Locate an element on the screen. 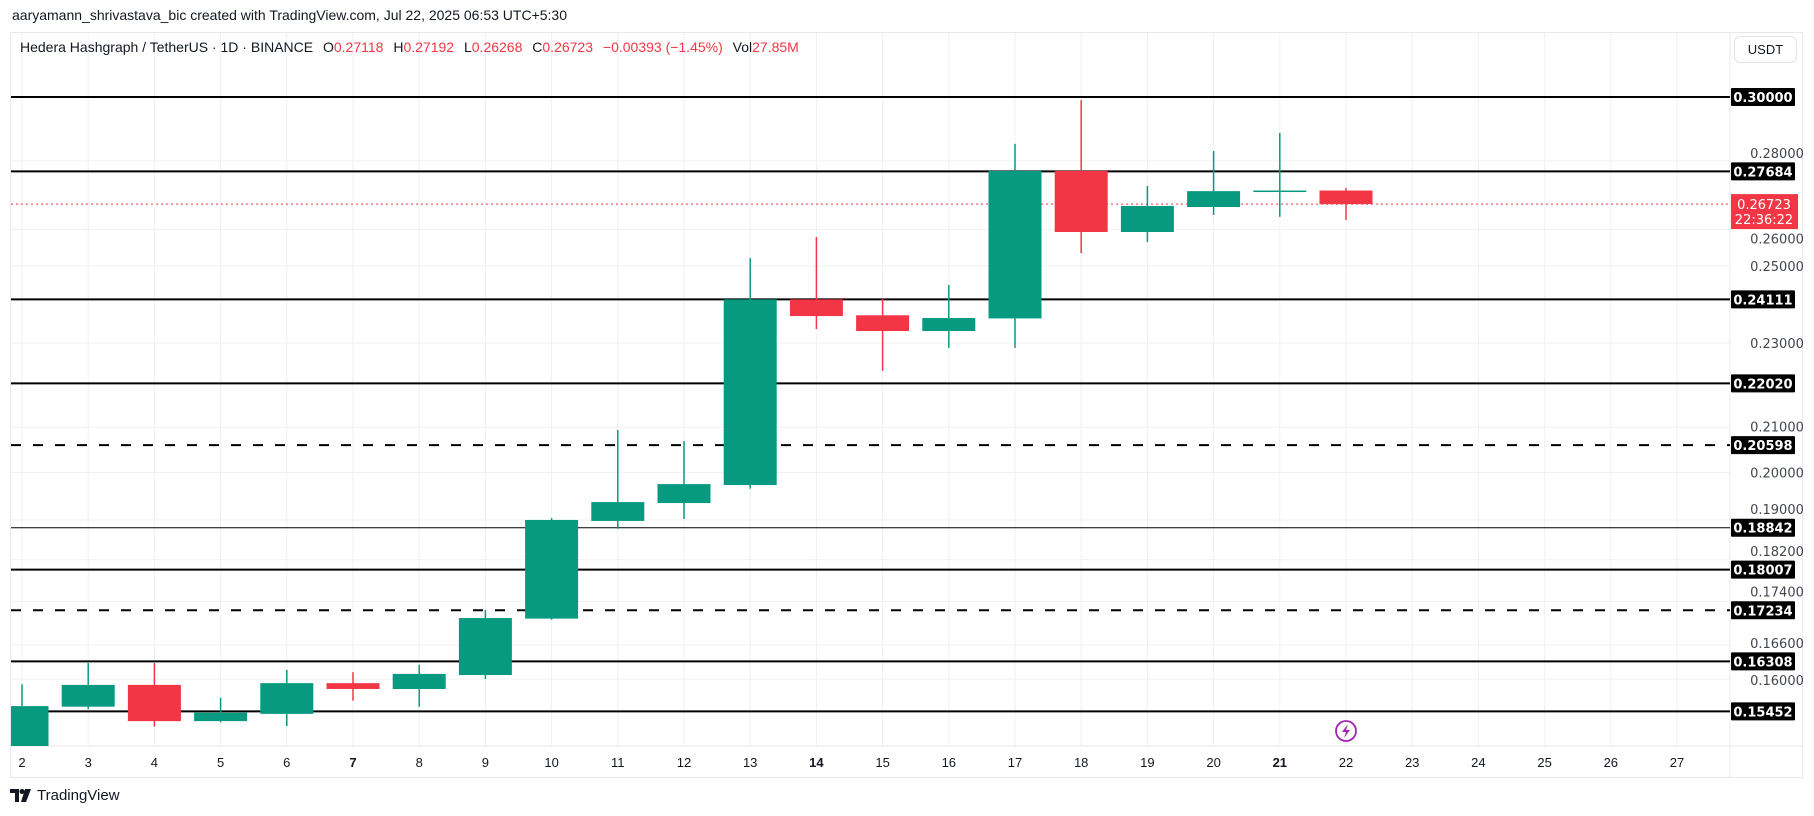 This screenshot has height=816, width=1814. time-tick-label: 16 is located at coordinates (949, 762).